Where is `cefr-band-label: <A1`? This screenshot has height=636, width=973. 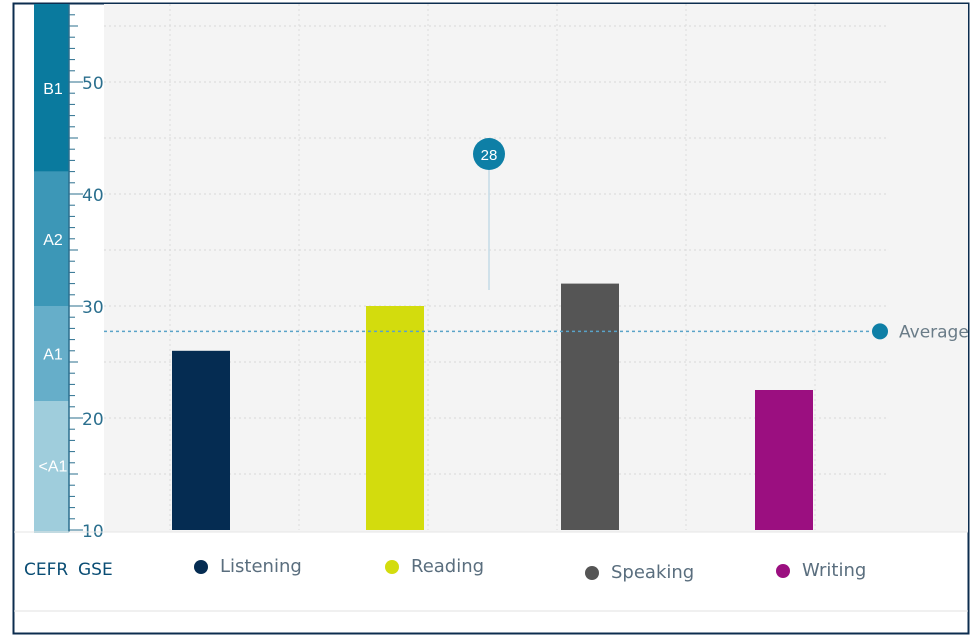 cefr-band-label: <A1 is located at coordinates (53, 467).